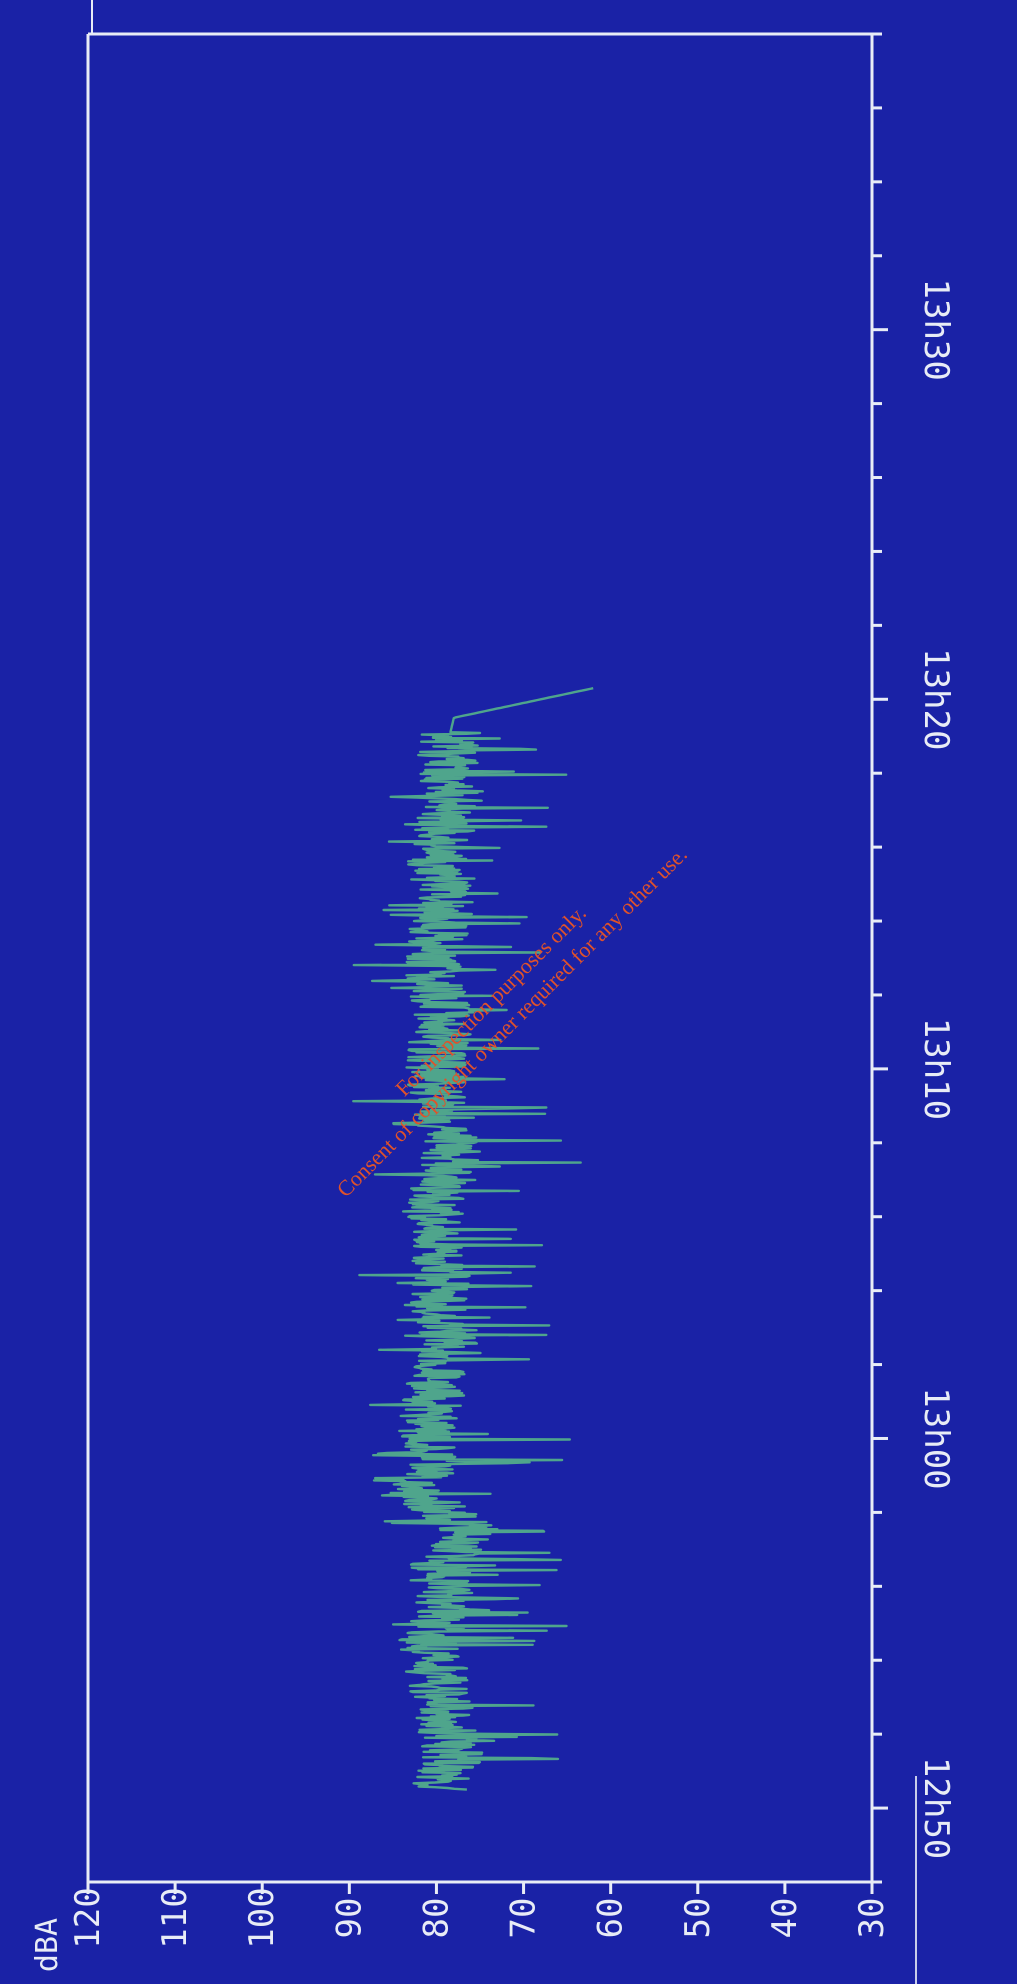 Image resolution: width=1017 pixels, height=1984 pixels. What do you see at coordinates (936, 1808) in the screenshot?
I see `time-tick-label: 12h50` at bounding box center [936, 1808].